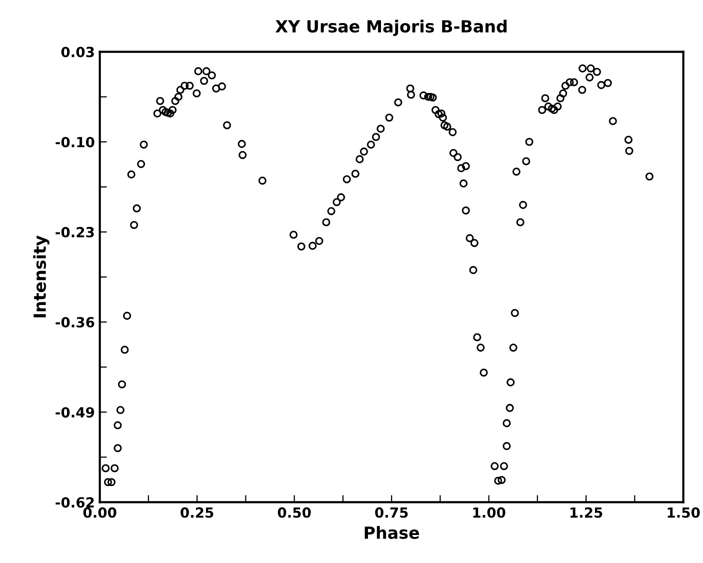  Describe the element at coordinates (197, 512) in the screenshot. I see `x-tick-label: 0.25` at that location.